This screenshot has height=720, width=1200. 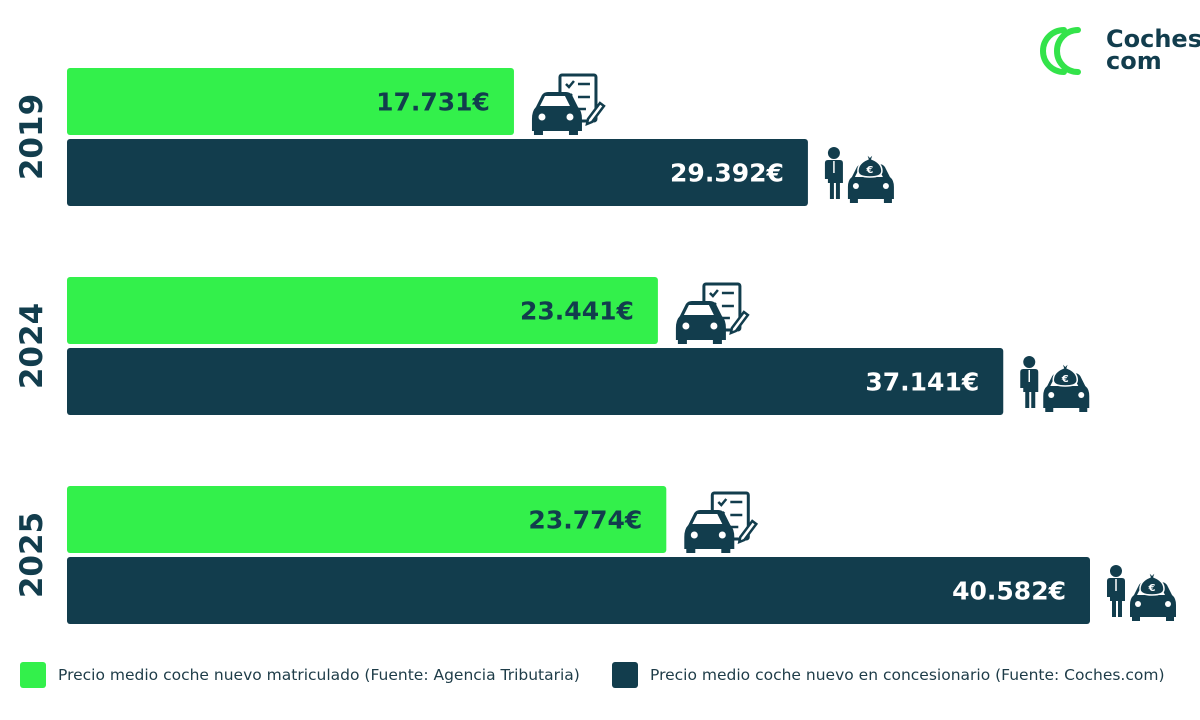 What do you see at coordinates (1060, 51) in the screenshot?
I see `coches-com-logo-icon` at bounding box center [1060, 51].